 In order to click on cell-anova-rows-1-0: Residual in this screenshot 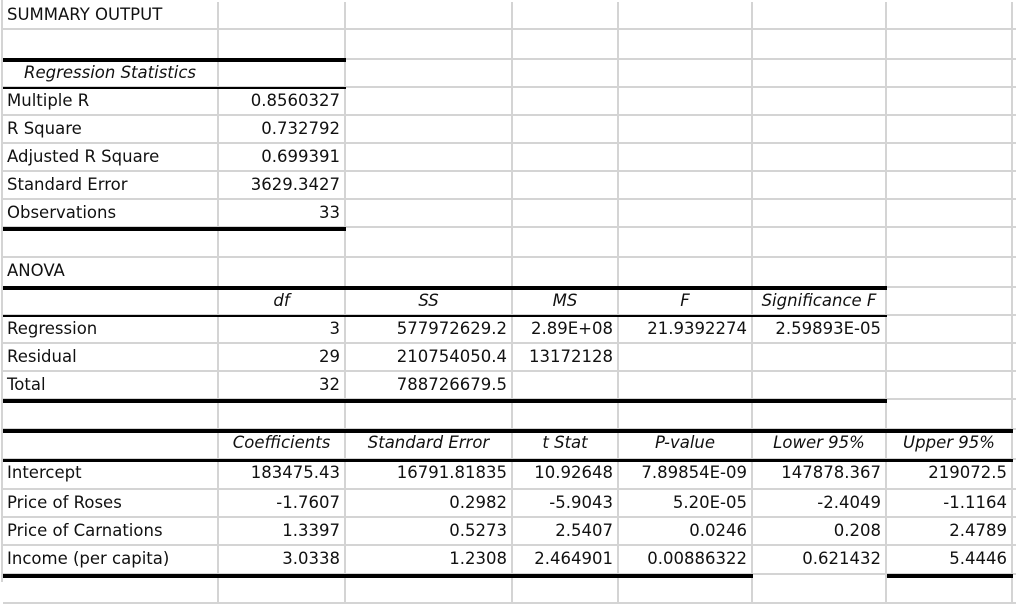, I will do `click(111, 358)`.